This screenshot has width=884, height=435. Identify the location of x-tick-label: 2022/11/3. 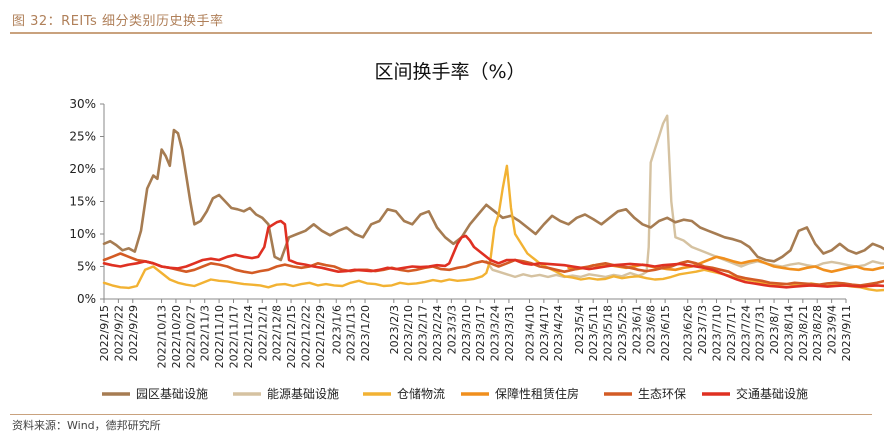
(205, 333).